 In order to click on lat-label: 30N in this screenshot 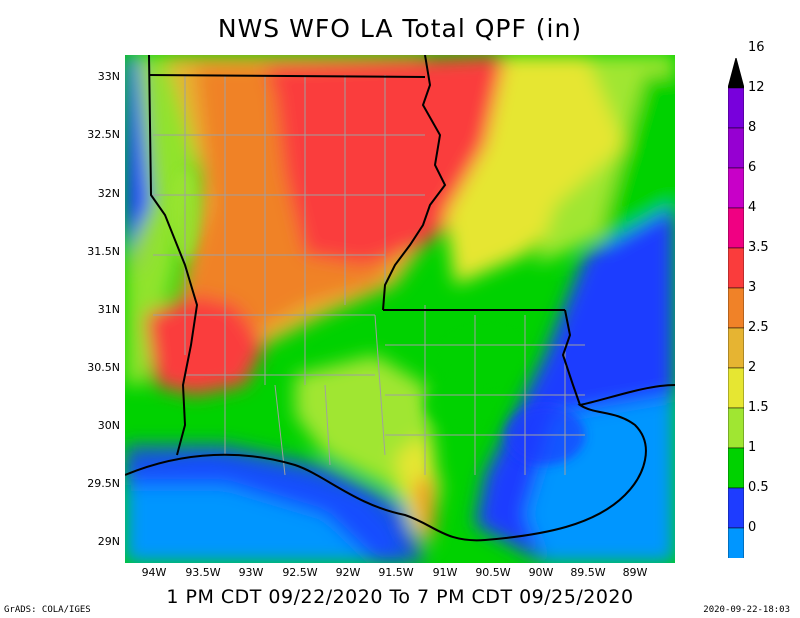, I will do `click(108, 425)`.